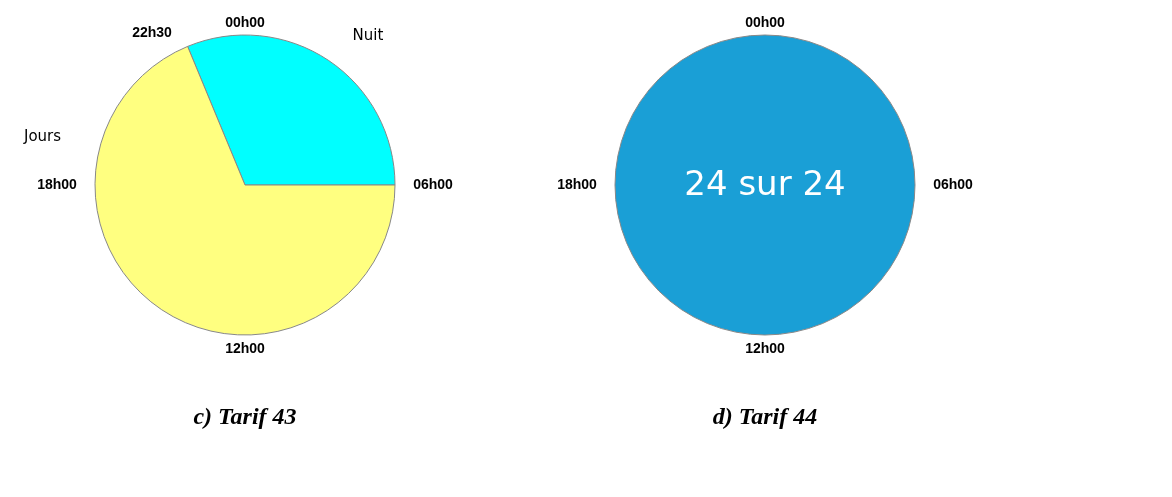 Image resolution: width=1172 pixels, height=497 pixels. Describe the element at coordinates (368, 35) in the screenshot. I see `slice-label: Nuit` at that location.